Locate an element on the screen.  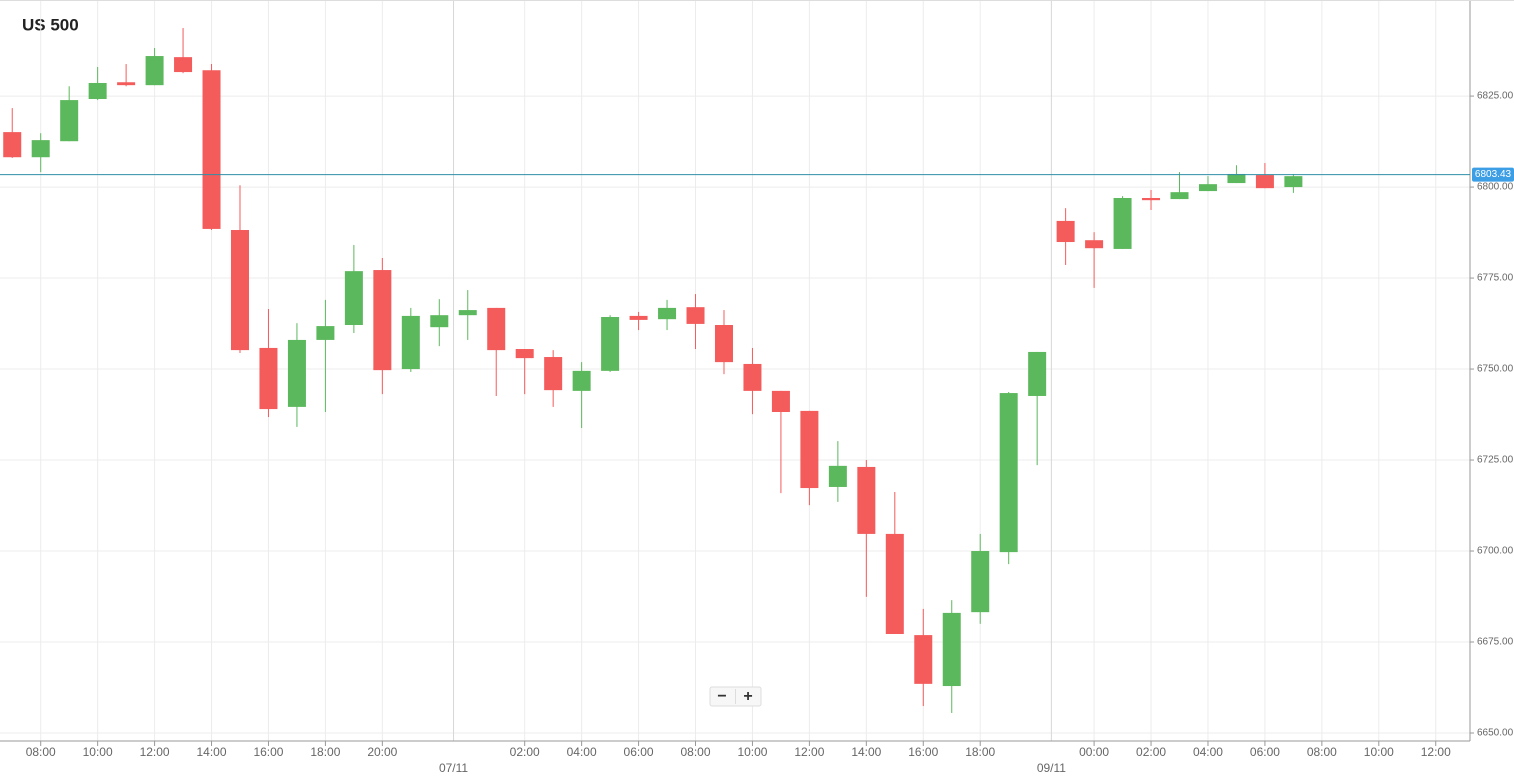
current-price-label: 6803.43 is located at coordinates (1493, 174).